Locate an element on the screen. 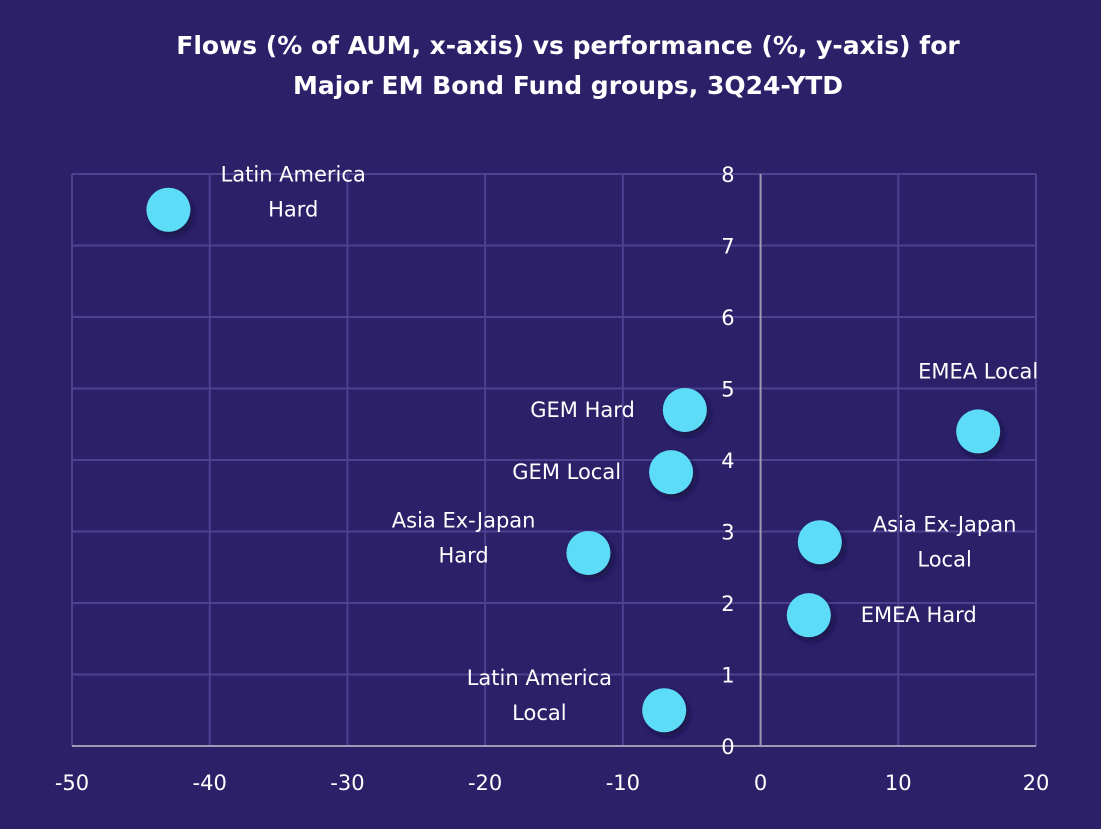 The image size is (1101, 829). y-tick-label: 7 is located at coordinates (727, 247).